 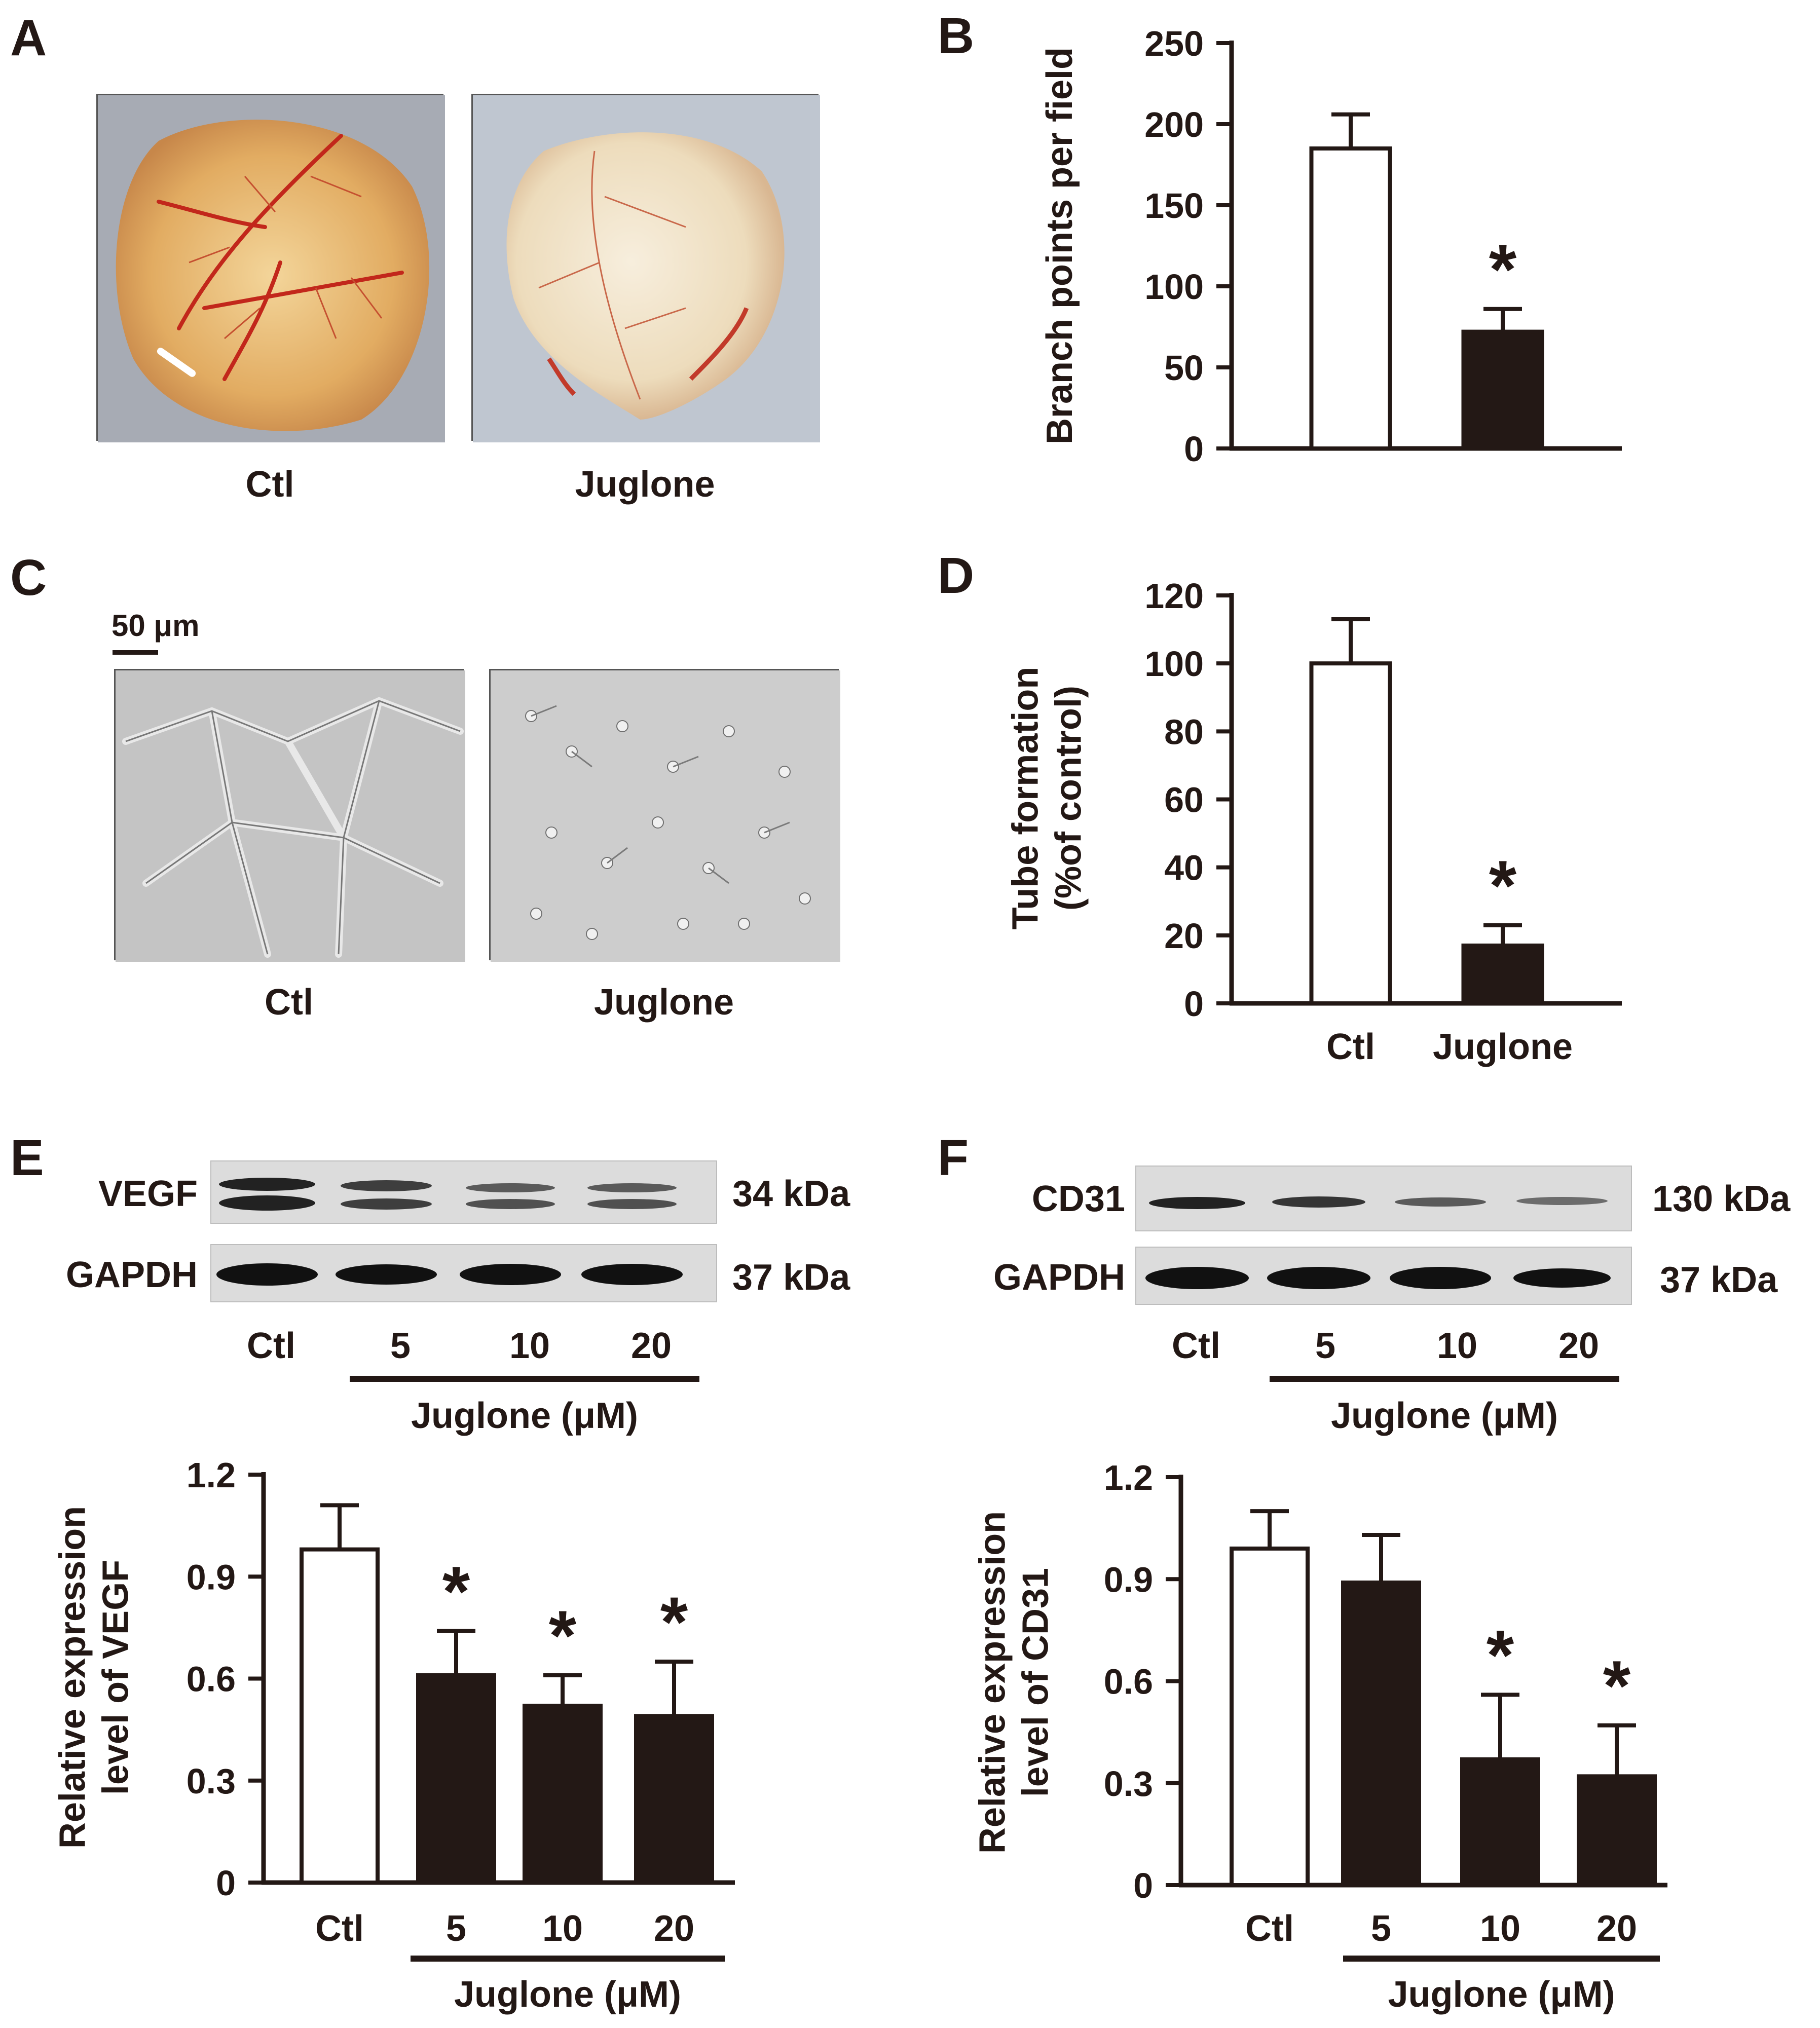 What do you see at coordinates (1378, 1278) in the screenshot?
I see `blot-f-gapdh-bands` at bounding box center [1378, 1278].